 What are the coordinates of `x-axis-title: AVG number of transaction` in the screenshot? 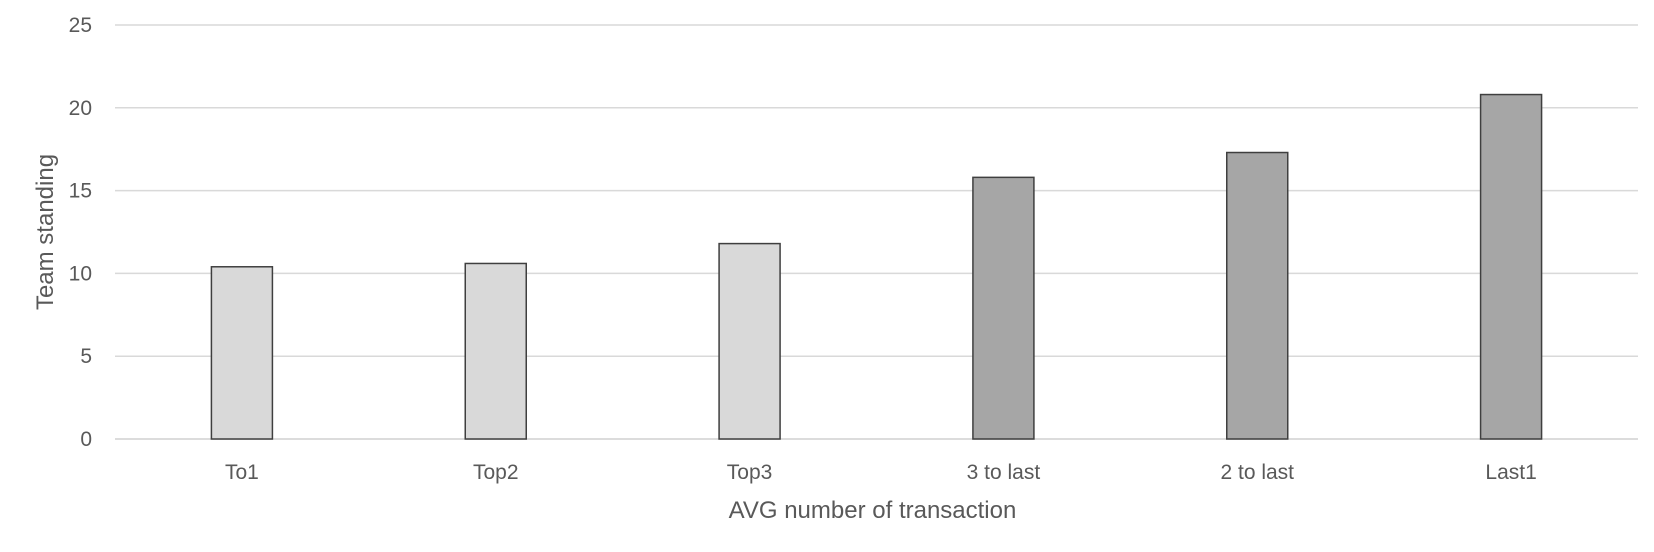 It's located at (873, 510).